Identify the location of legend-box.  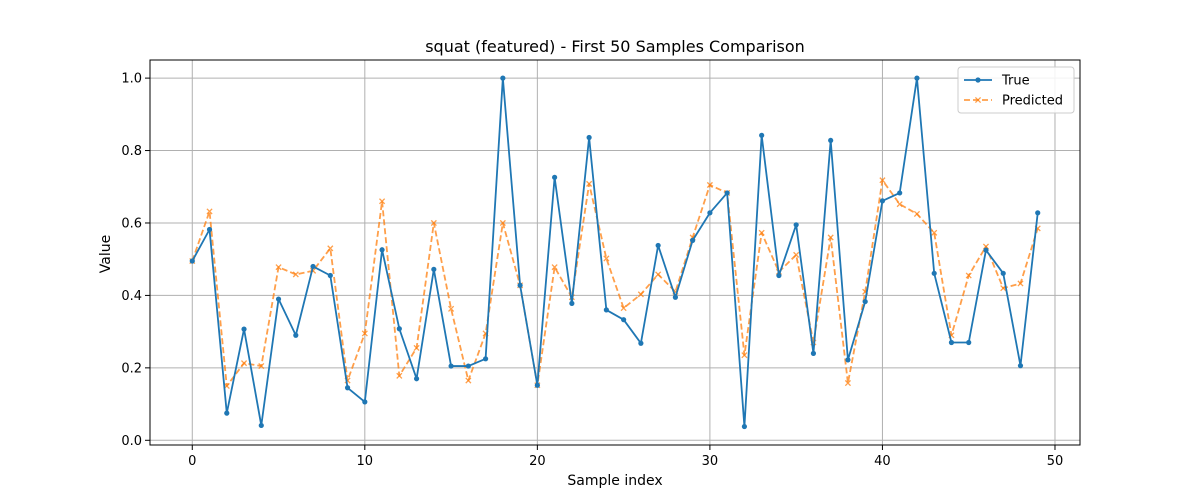
(1016, 90).